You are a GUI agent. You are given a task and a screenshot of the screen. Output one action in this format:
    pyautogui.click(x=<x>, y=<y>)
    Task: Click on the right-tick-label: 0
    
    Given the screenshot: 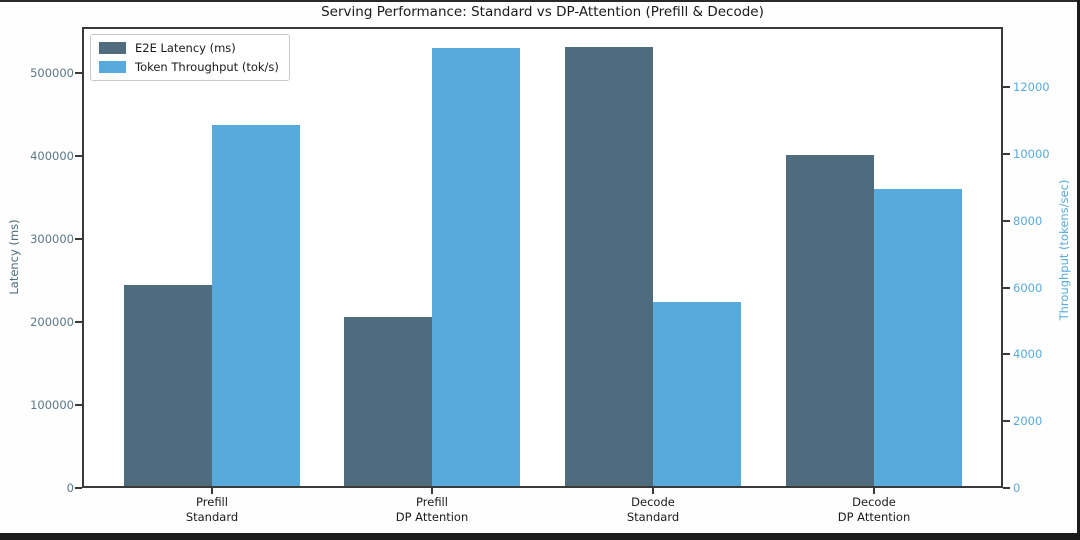 What is the action you would take?
    pyautogui.click(x=1017, y=488)
    